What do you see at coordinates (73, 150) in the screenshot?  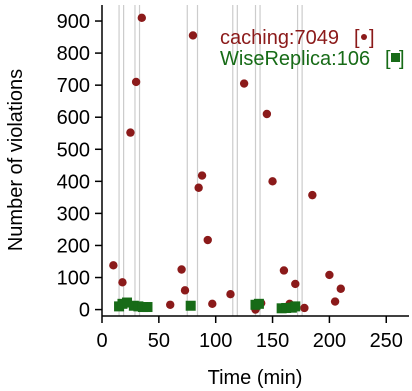 I see `y-tick-label: 500` at bounding box center [73, 150].